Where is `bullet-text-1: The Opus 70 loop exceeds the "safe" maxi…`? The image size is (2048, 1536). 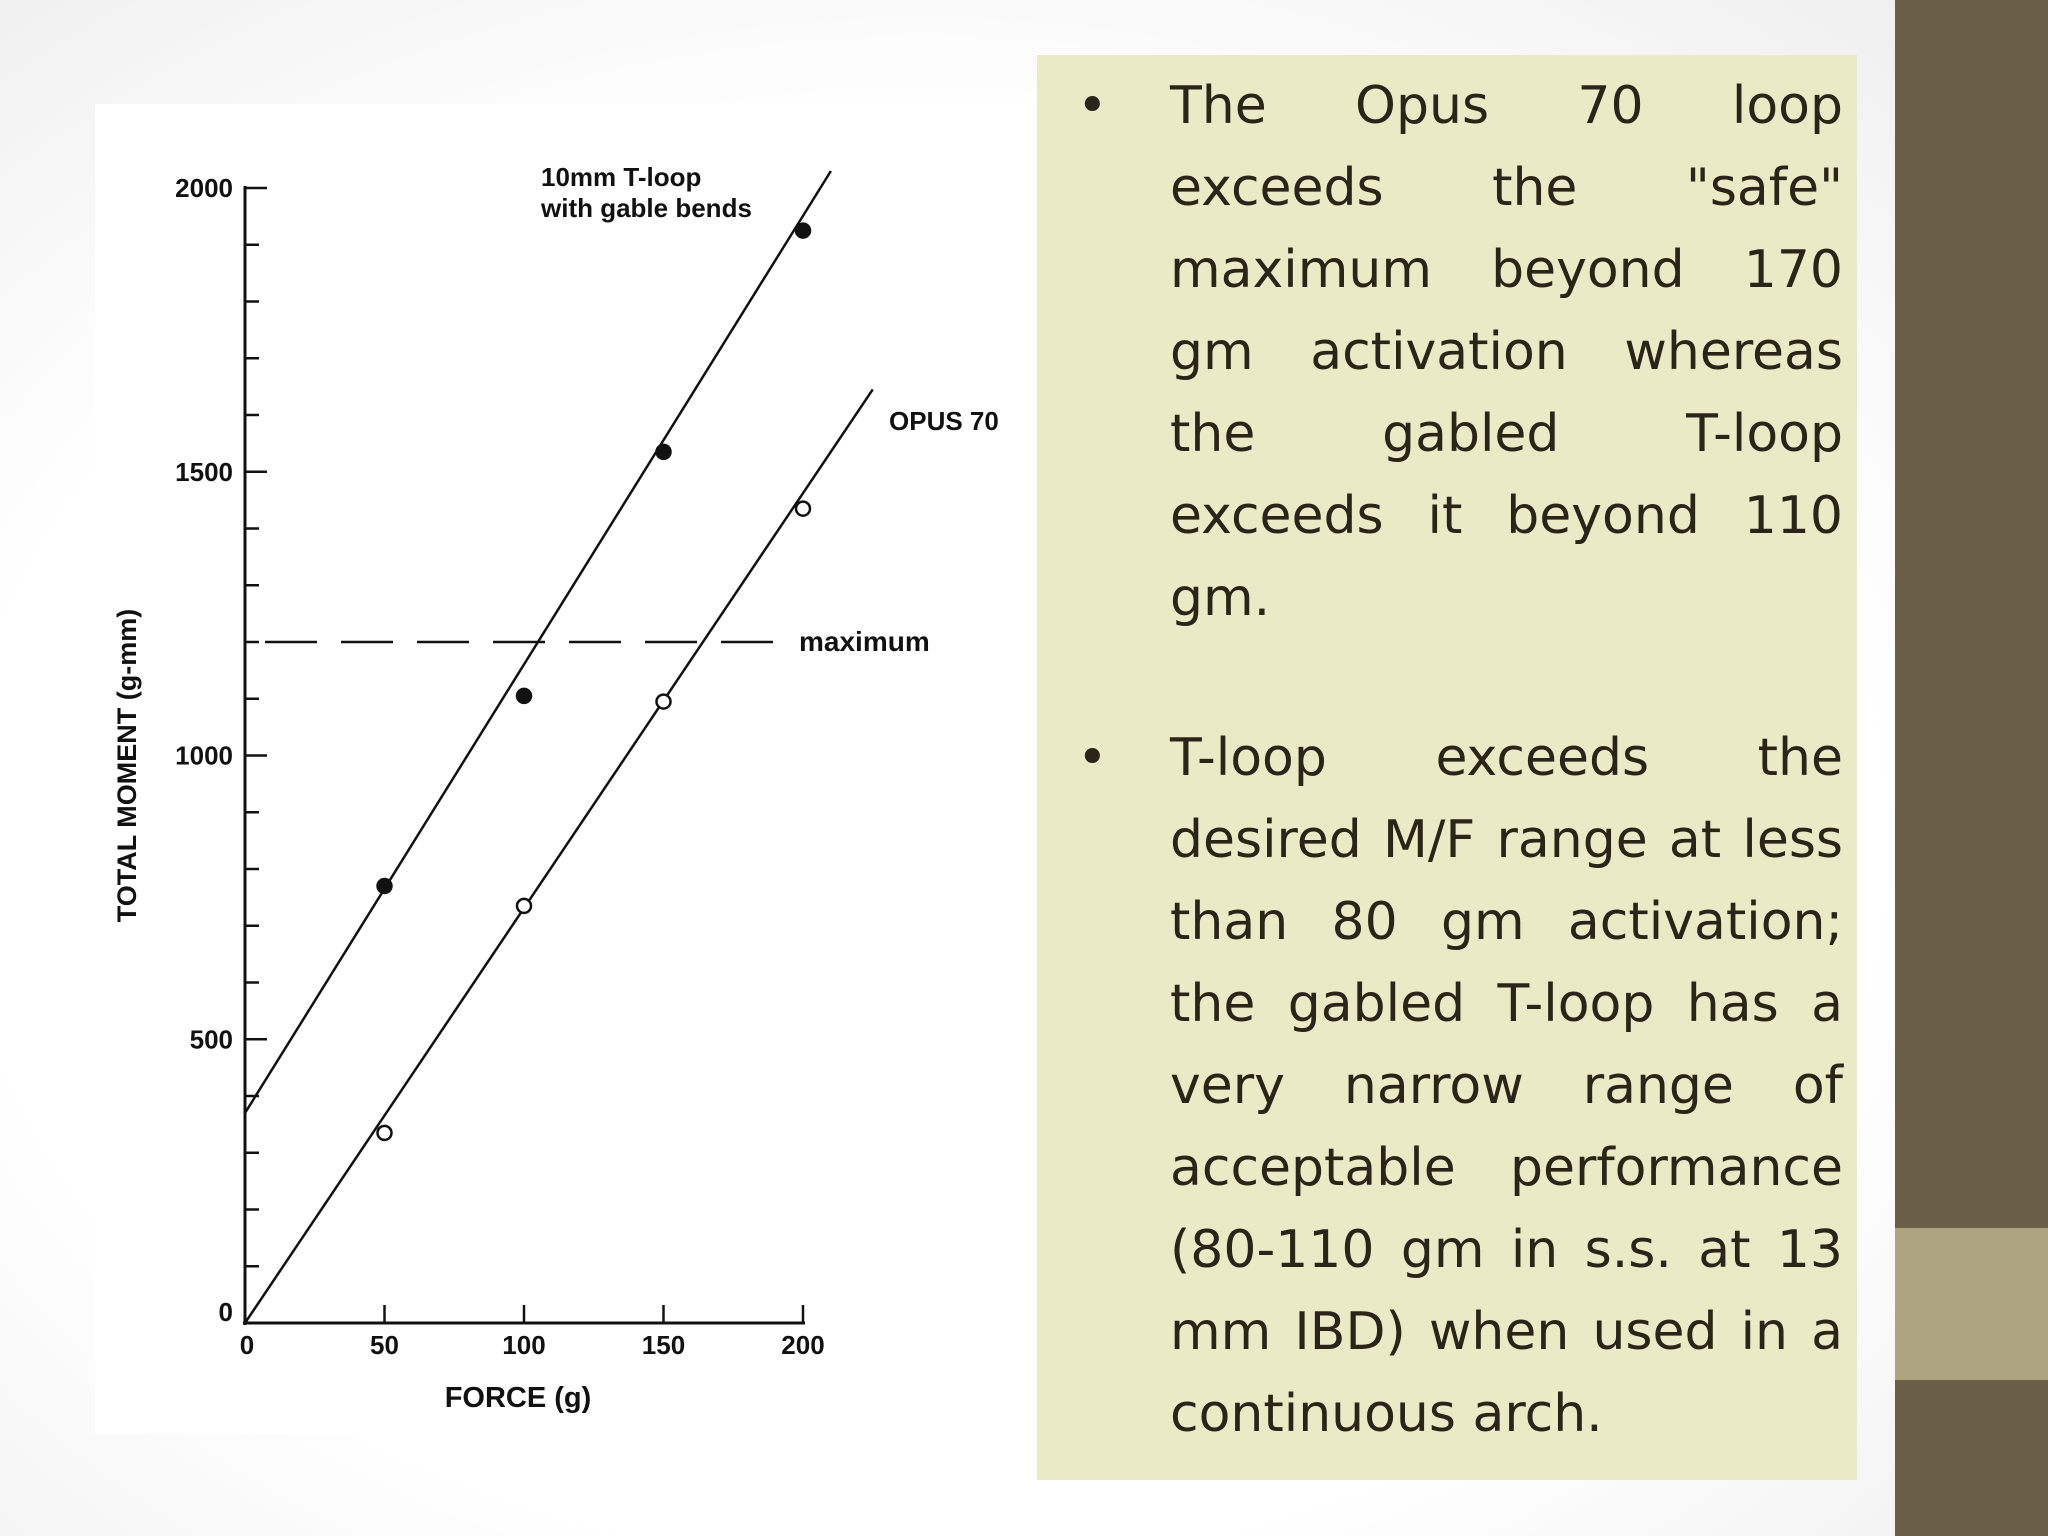
bullet-text-1: The Opus 70 loop exceeds the "safe" maxi… is located at coordinates (1506, 352).